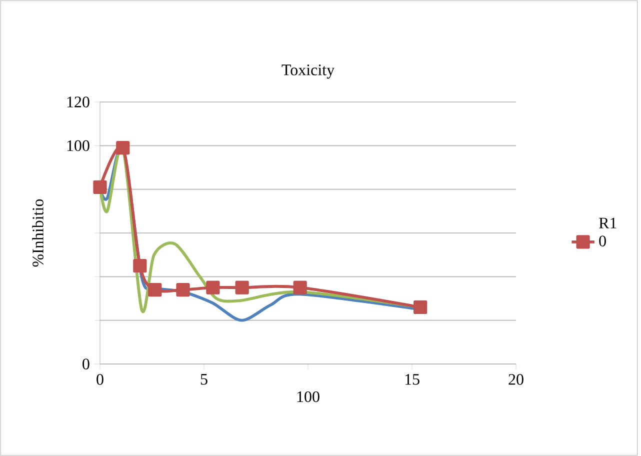 This screenshot has height=456, width=641. I want to click on x-tick-label: 0, so click(100, 379).